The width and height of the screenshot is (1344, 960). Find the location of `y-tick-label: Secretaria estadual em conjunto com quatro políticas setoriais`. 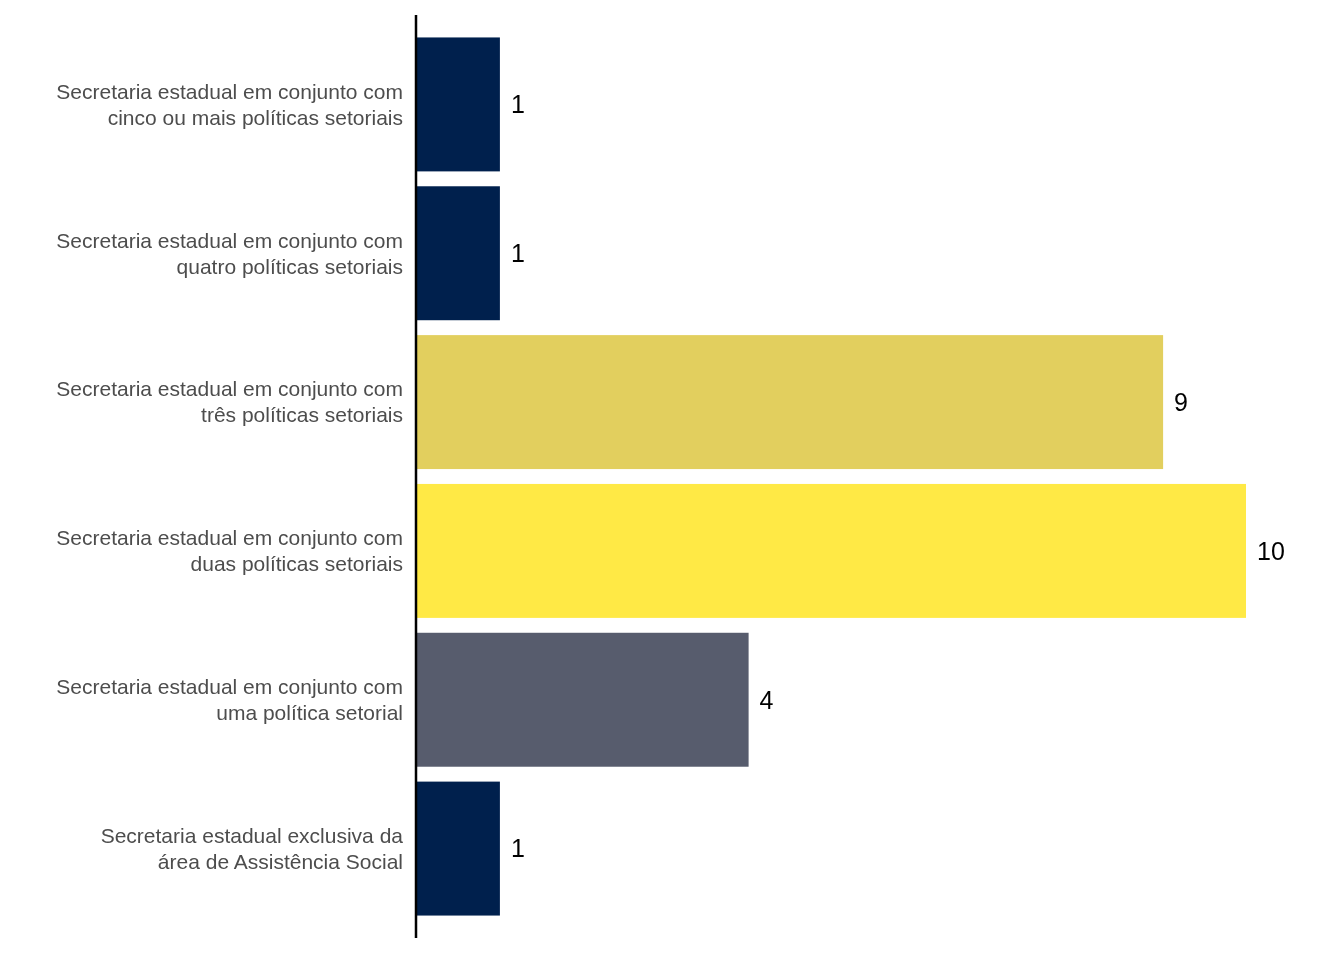

y-tick-label: Secretaria estadual em conjunto com quatro políticas setoriais is located at coordinates (229, 253).